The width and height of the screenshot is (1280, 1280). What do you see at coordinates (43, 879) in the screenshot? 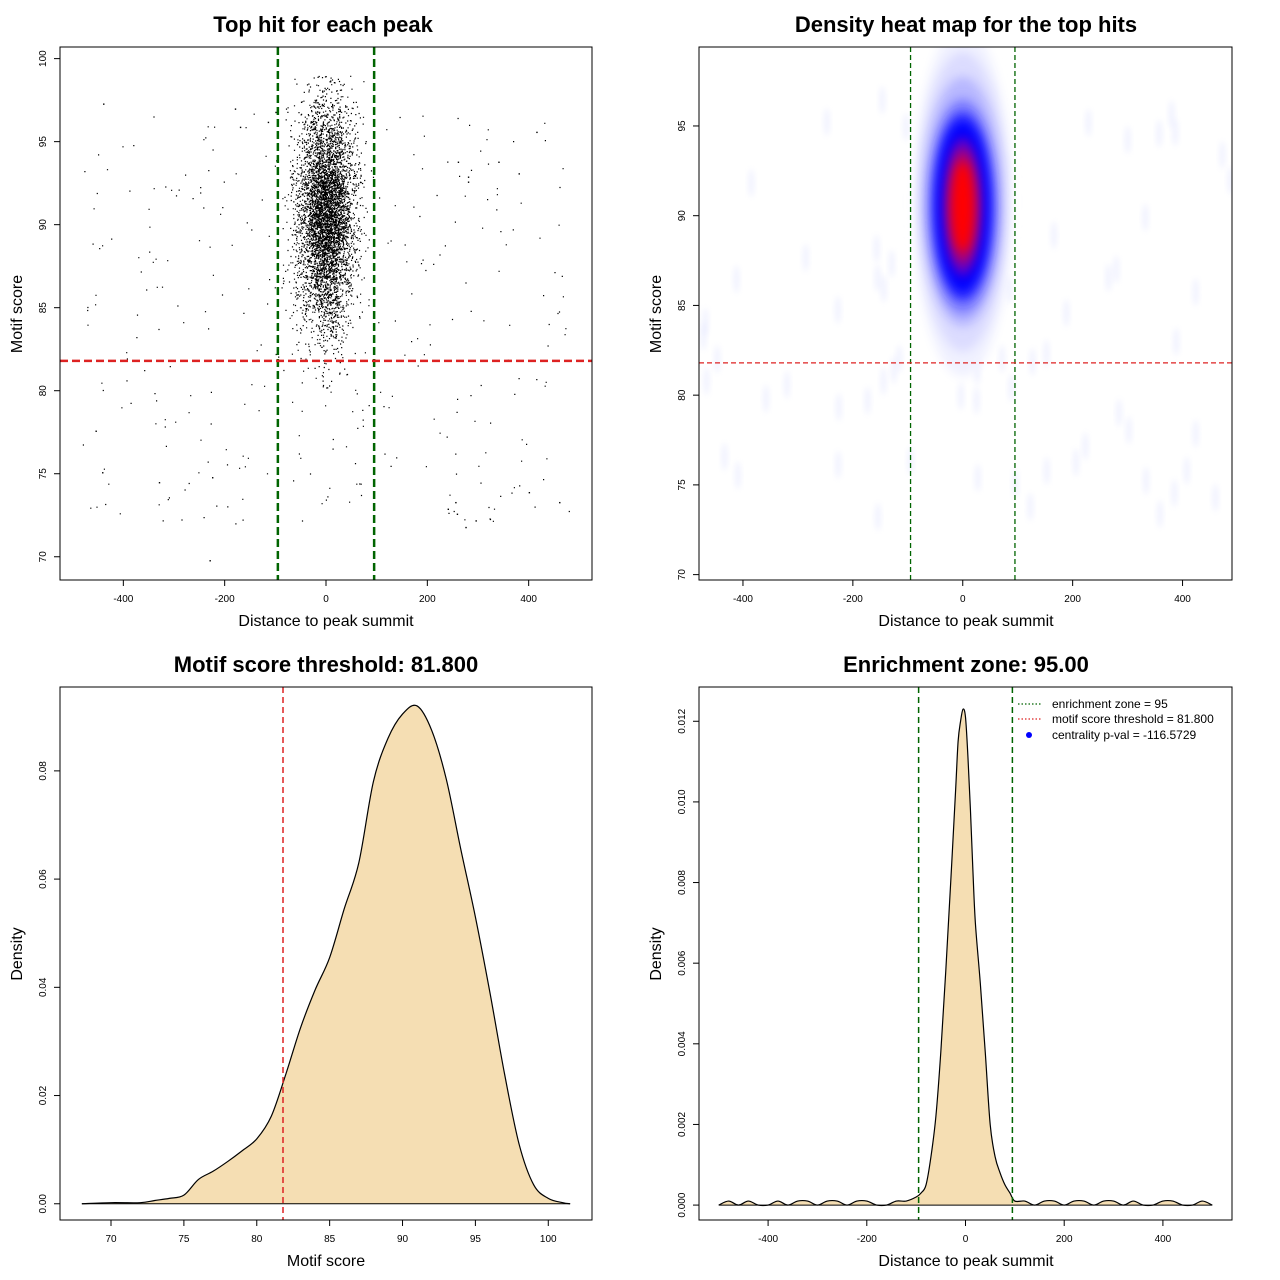
I see `y-tick-label: 0.06` at bounding box center [43, 879].